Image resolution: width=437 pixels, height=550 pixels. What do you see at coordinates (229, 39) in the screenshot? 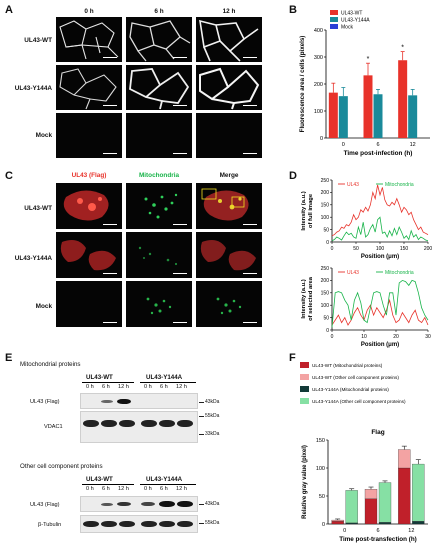
I see `micrograph-wt-12h` at bounding box center [229, 39].